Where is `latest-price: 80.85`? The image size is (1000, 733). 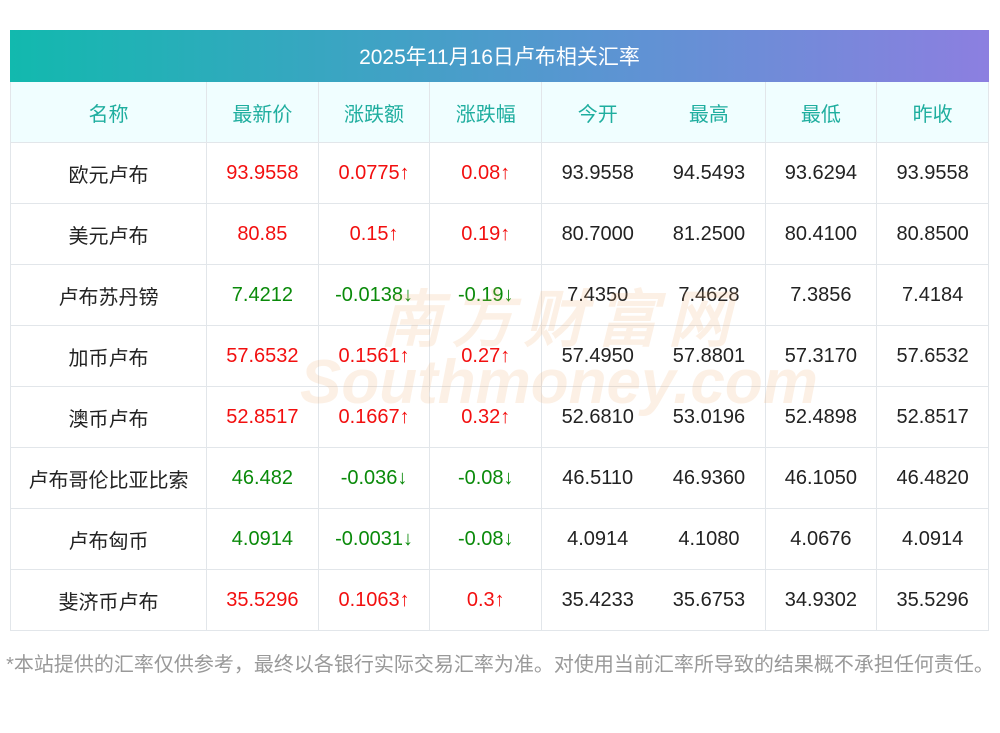
latest-price: 80.85 is located at coordinates (262, 234).